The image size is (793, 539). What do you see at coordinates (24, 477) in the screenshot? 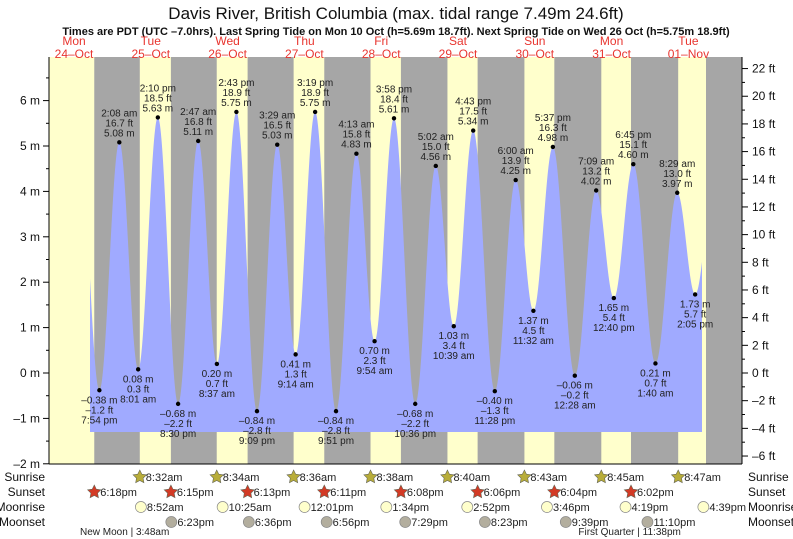
I see `sunrise-row-label: Sunrise` at bounding box center [24, 477].